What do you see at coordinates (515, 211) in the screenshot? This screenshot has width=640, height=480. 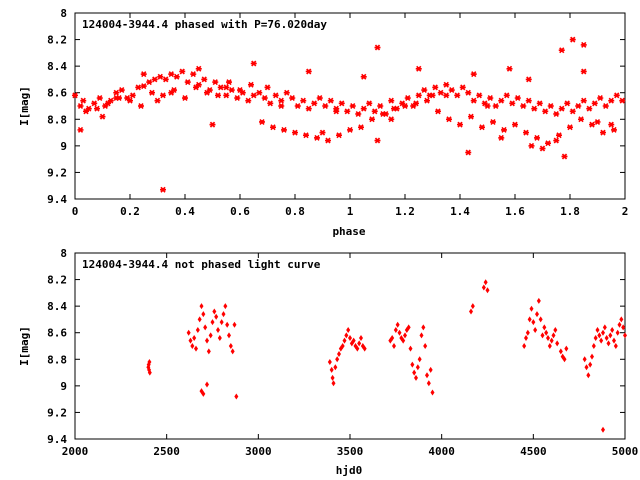 I see `x-tick-label: 1.6` at bounding box center [515, 211].